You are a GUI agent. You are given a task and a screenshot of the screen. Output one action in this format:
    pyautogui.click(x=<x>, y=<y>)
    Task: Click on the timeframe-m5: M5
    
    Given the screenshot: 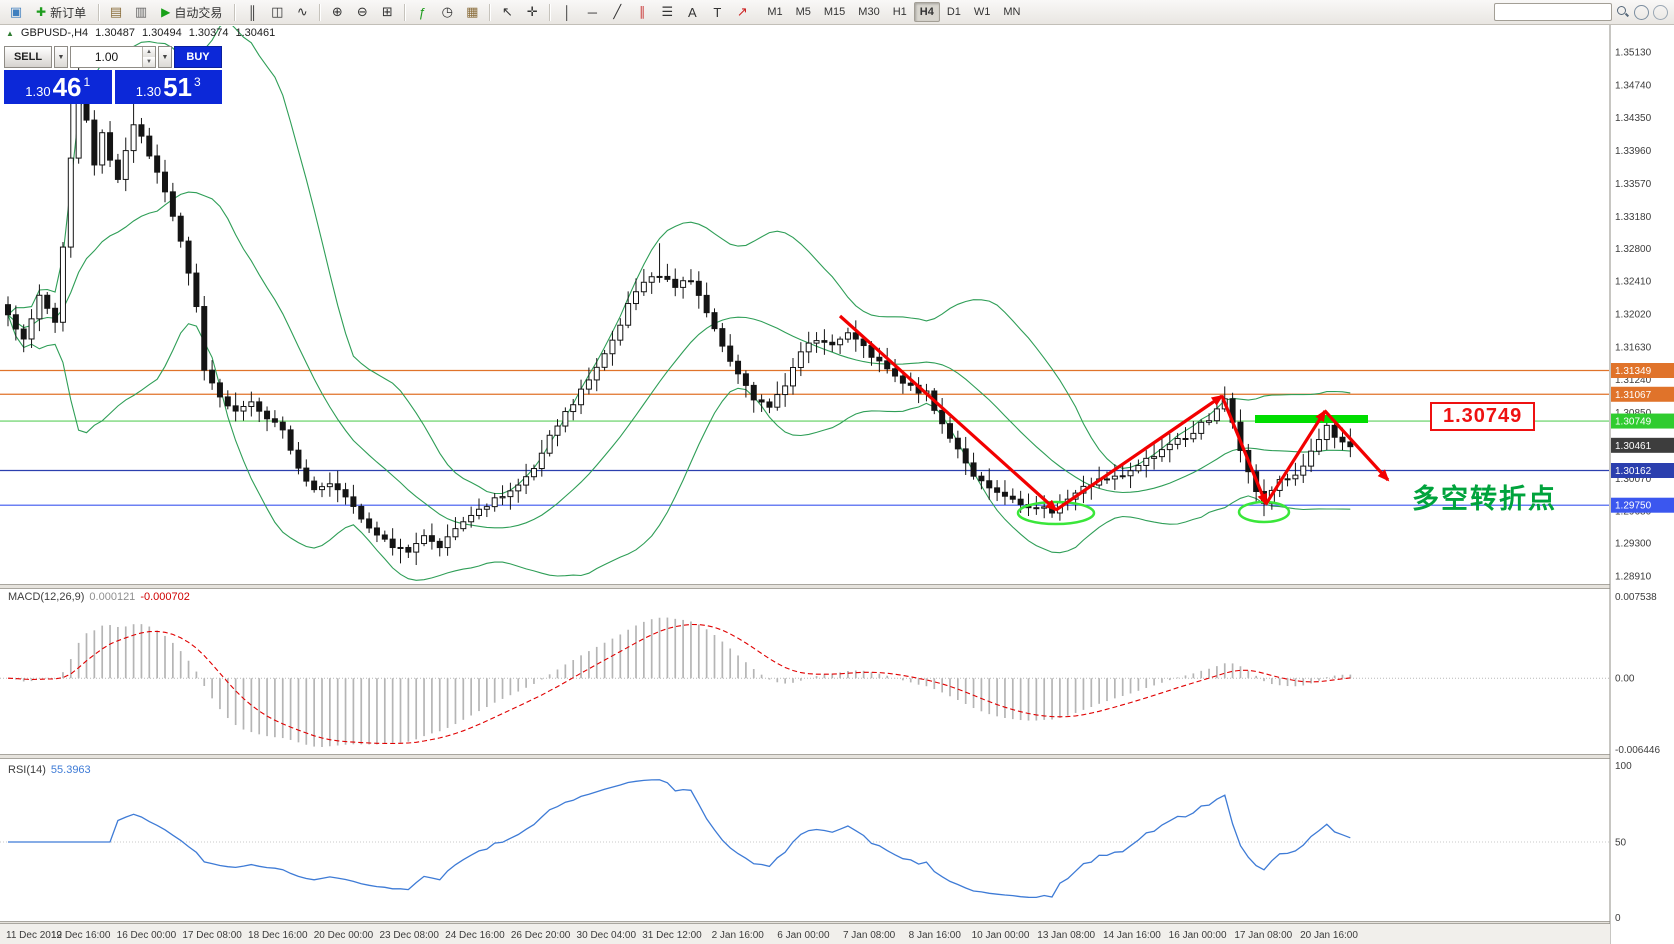 What is the action you would take?
    pyautogui.click(x=803, y=12)
    